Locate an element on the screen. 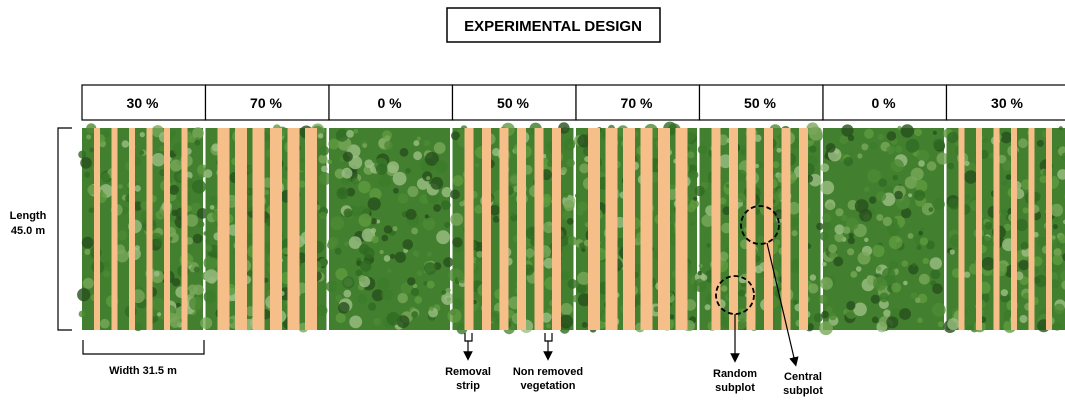 This screenshot has width=1065, height=403. annotation: Removal is located at coordinates (468, 372).